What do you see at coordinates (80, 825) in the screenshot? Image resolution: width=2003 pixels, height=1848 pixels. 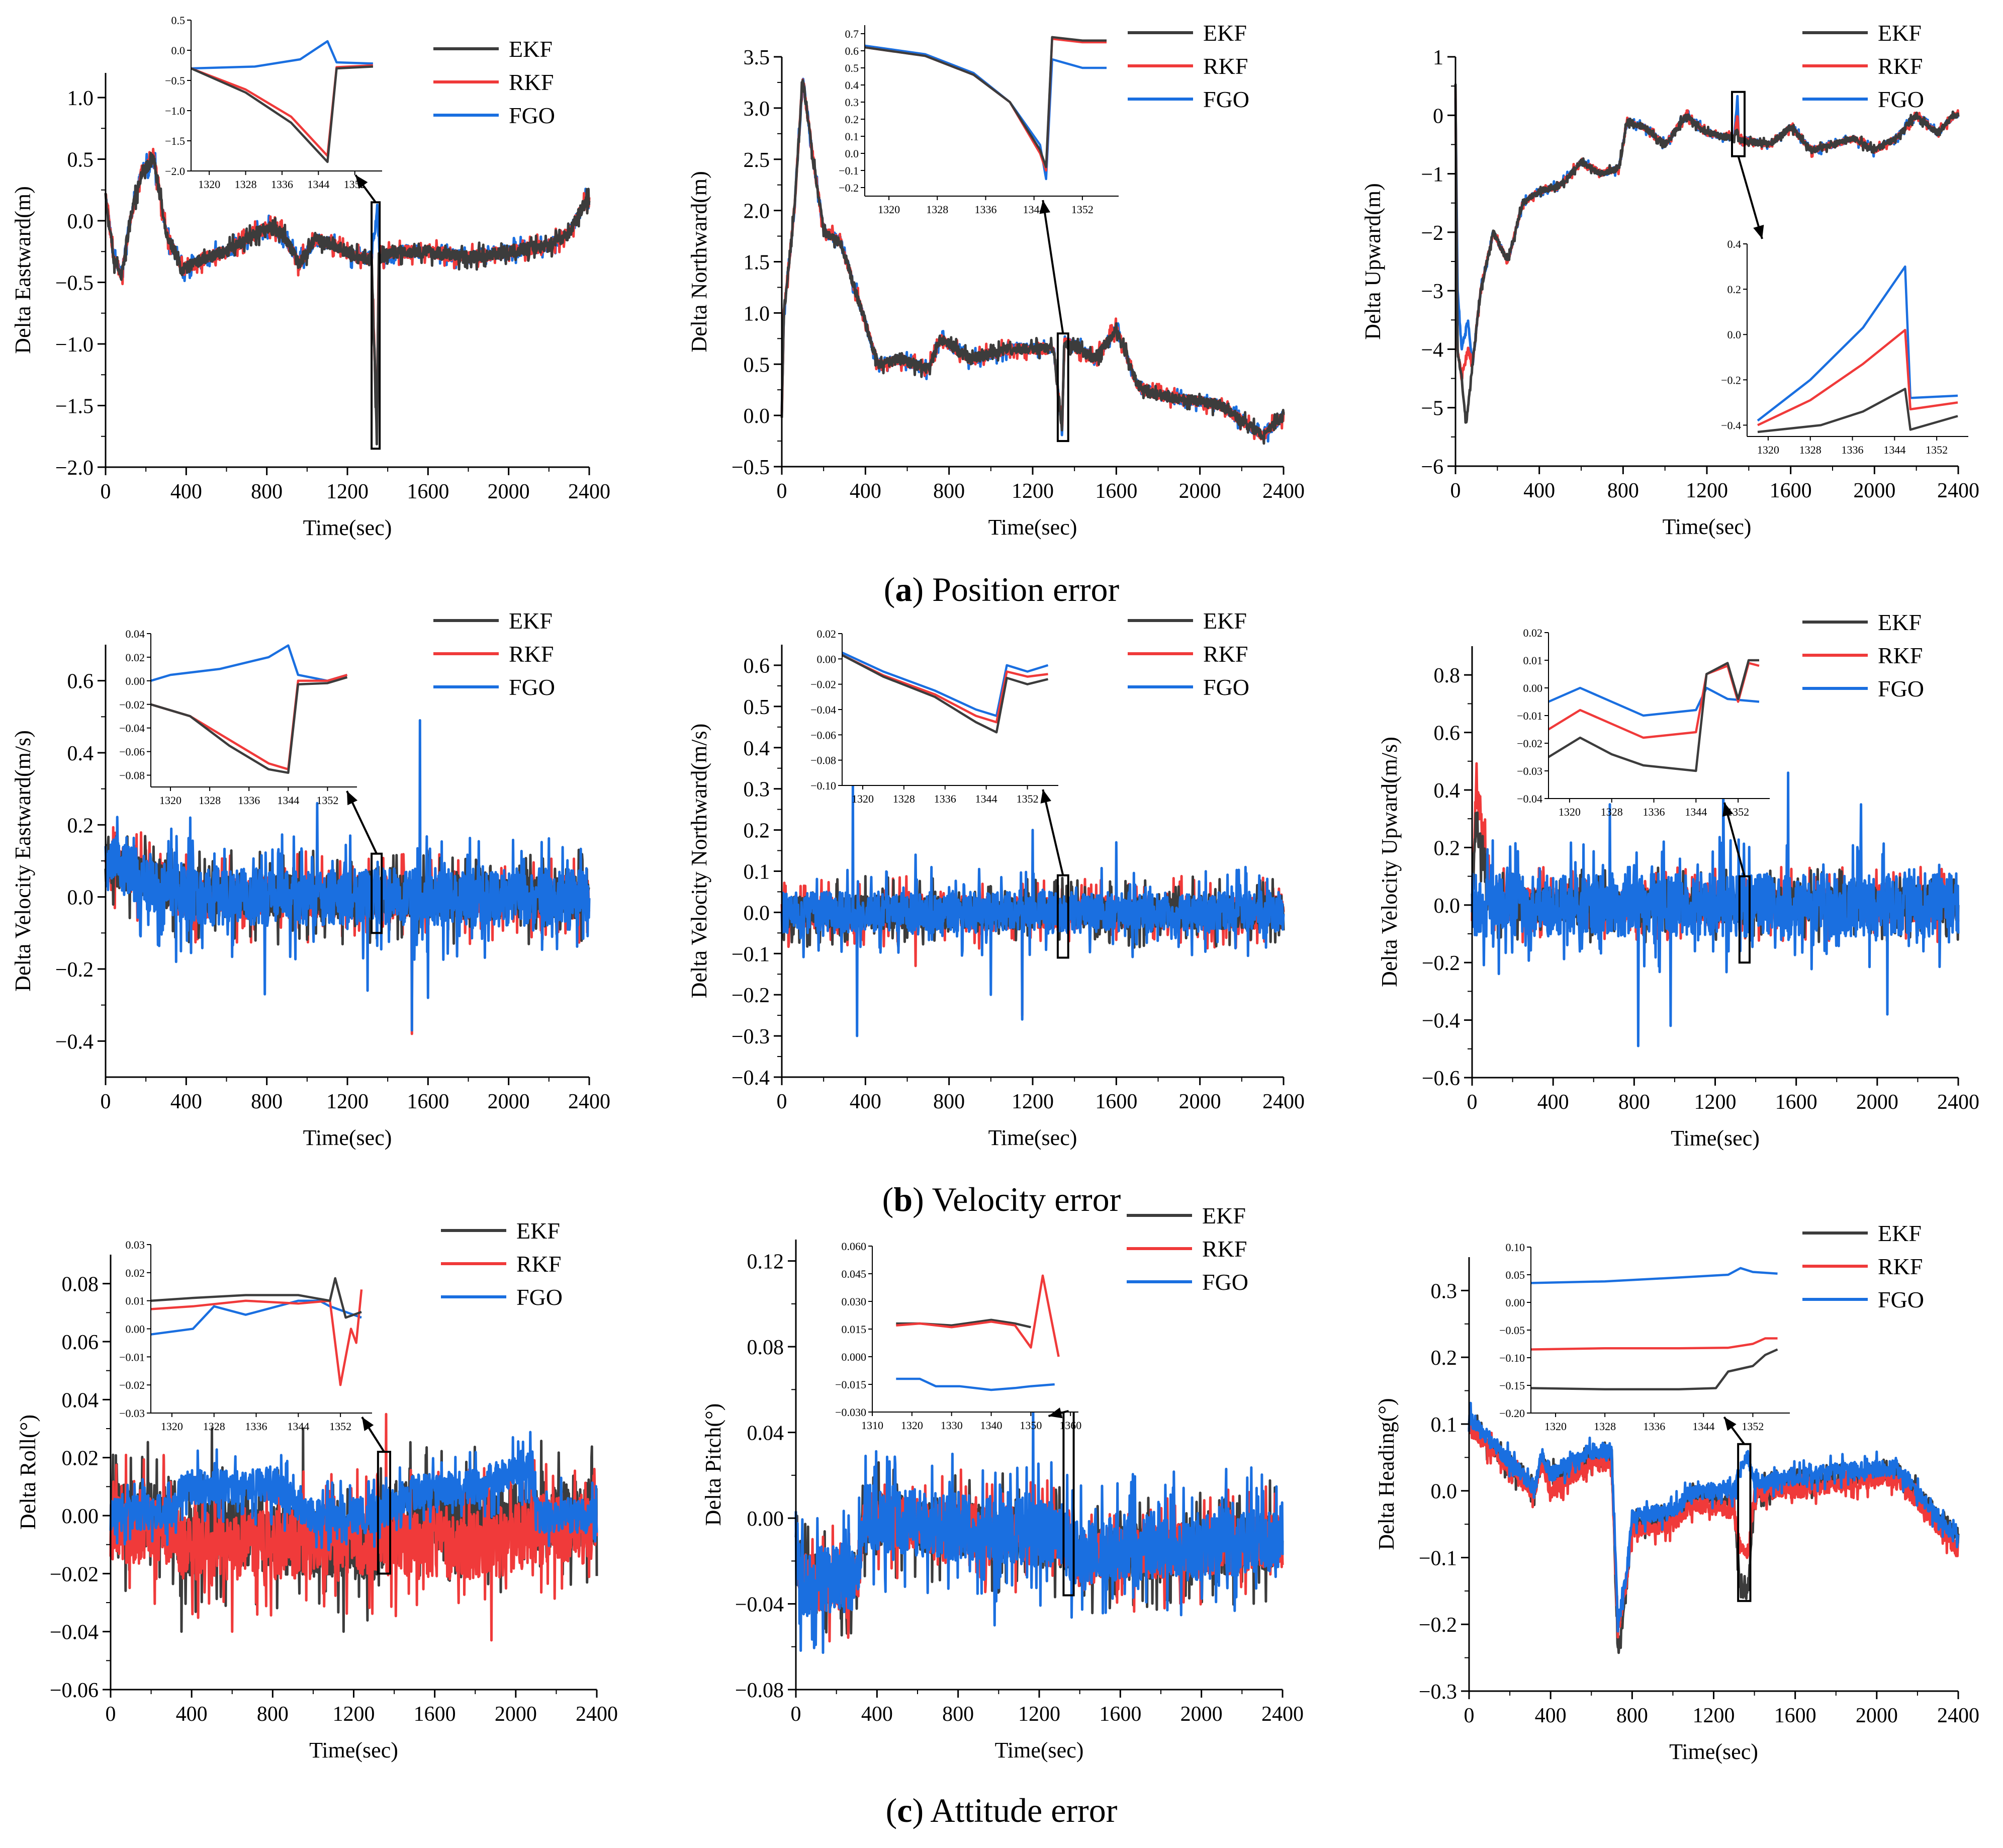 I see `y-tick-label: 0.2` at bounding box center [80, 825].